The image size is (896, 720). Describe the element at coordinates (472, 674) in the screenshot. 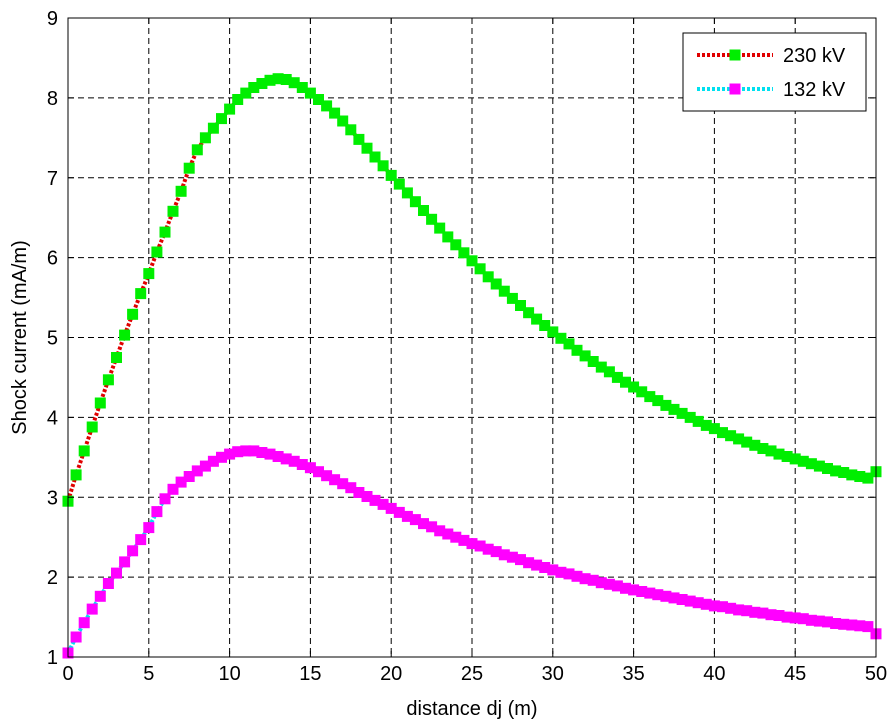

I see `x-tick-label: 25` at that location.